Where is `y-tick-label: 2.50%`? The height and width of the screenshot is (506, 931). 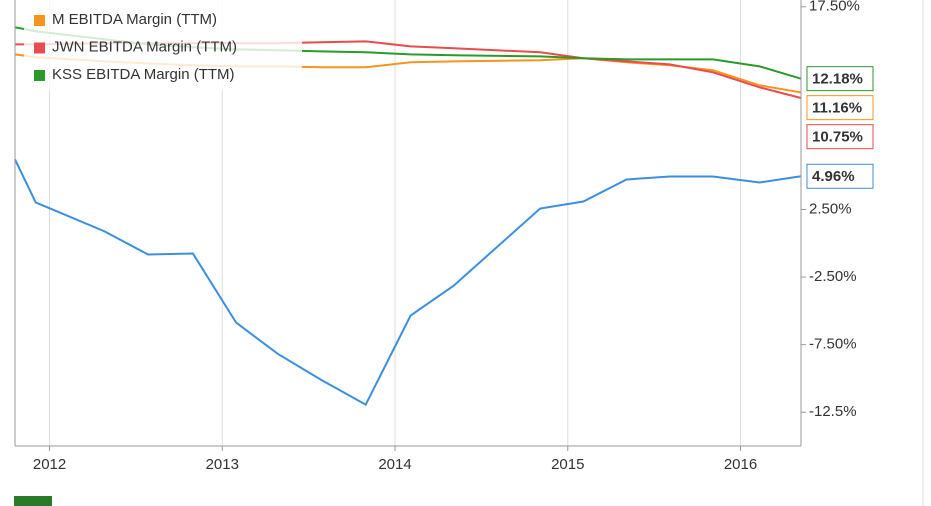 y-tick-label: 2.50% is located at coordinates (830, 208).